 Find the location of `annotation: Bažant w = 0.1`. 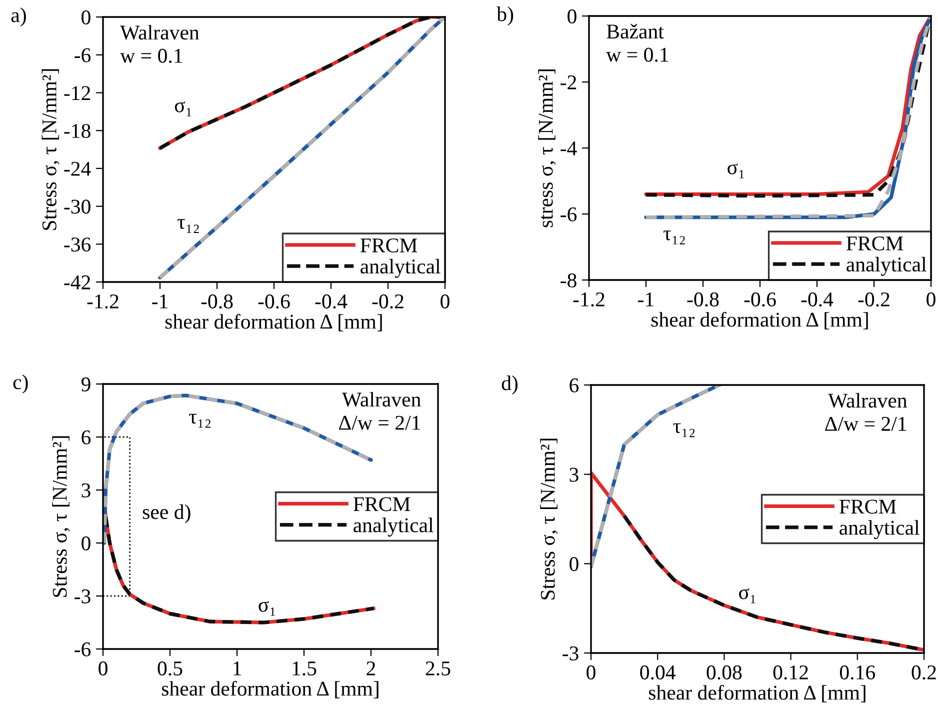

annotation: Bažant w = 0.1 is located at coordinates (637, 43).